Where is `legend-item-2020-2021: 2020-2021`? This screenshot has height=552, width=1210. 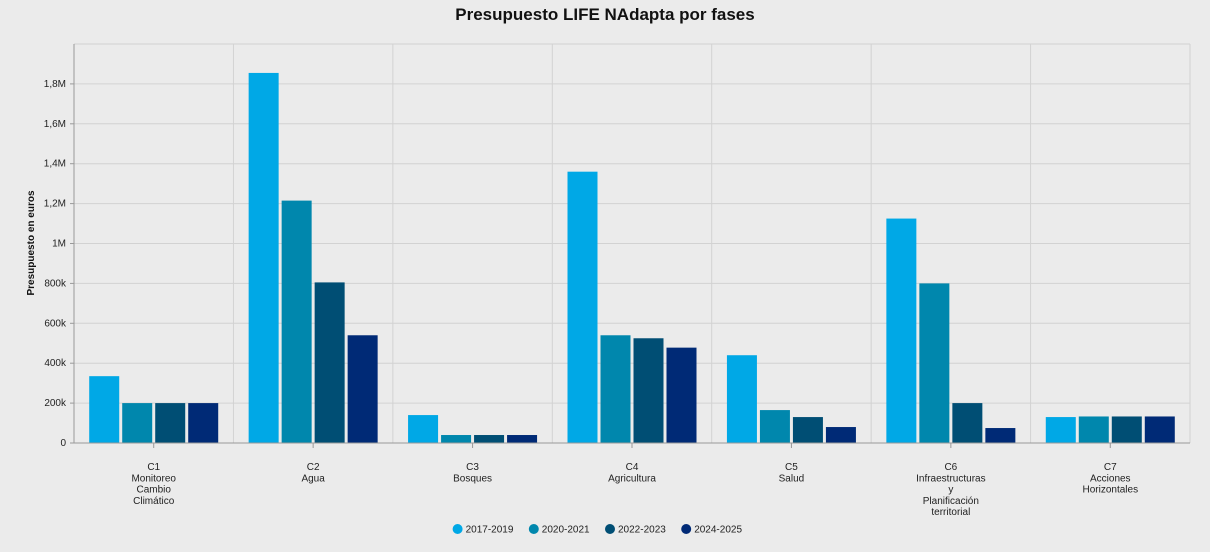 legend-item-2020-2021: 2020-2021 is located at coordinates (559, 530).